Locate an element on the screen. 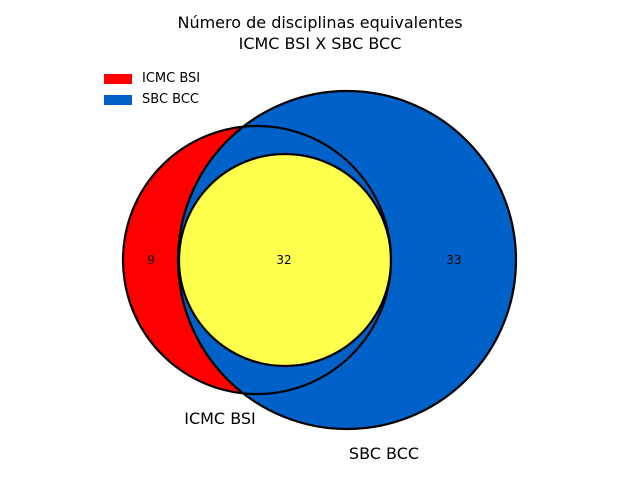 The image size is (640, 480). figure-title-line-2: ICMC BSI X SBC BCC is located at coordinates (320, 43).